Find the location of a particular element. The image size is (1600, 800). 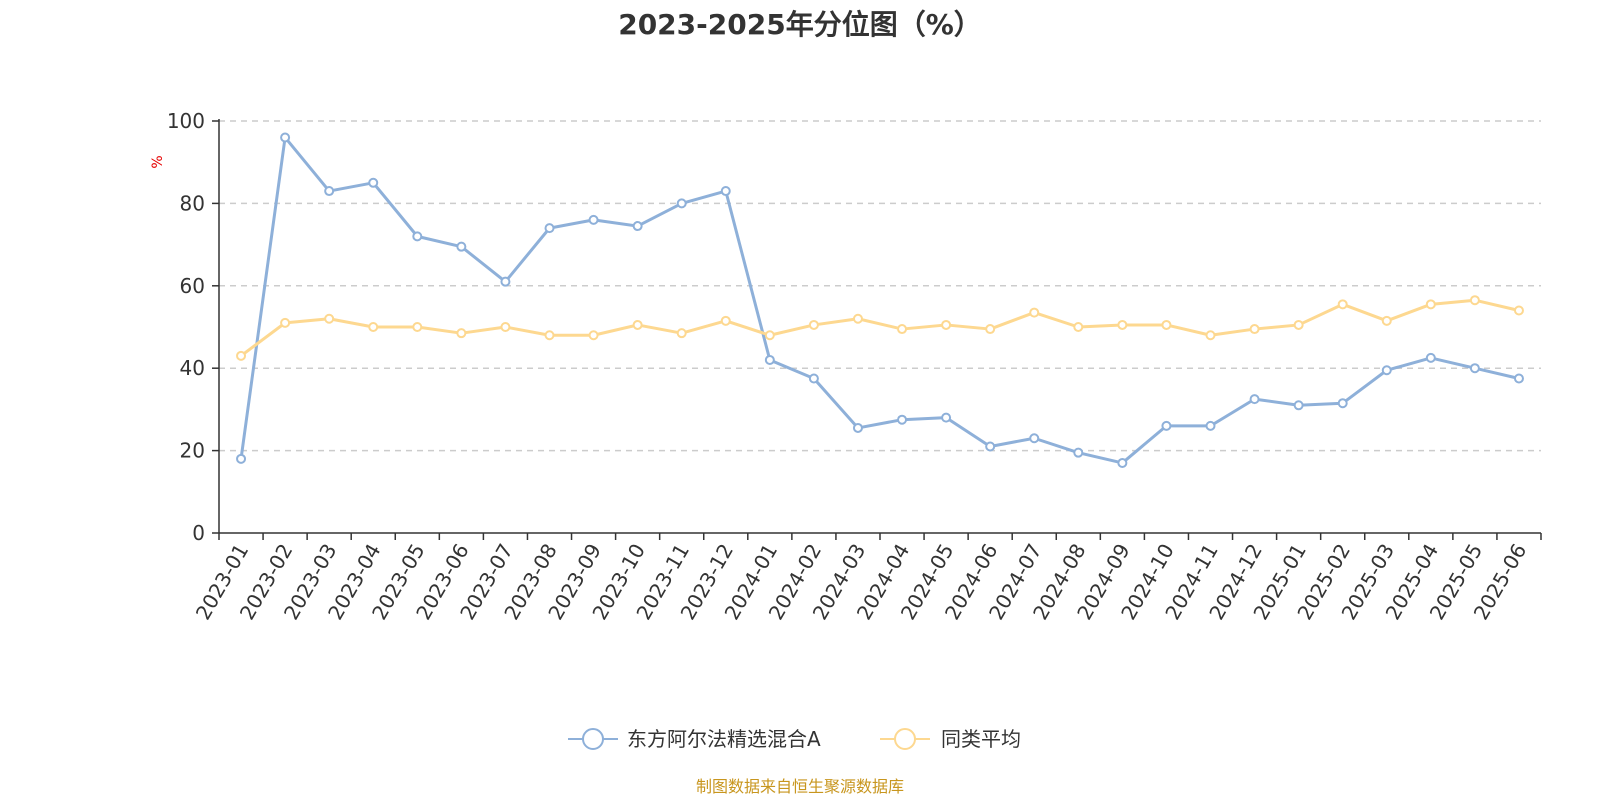

y-tick-label: 100 is located at coordinates (186, 121).